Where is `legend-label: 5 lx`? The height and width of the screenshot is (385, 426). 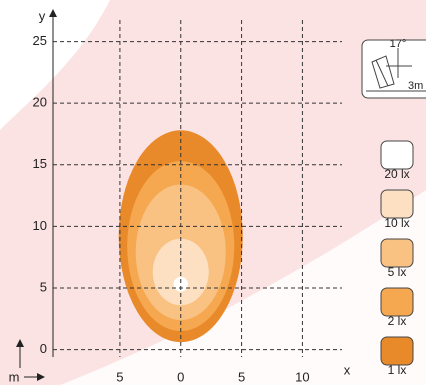 legend-label: 5 lx is located at coordinates (397, 272).